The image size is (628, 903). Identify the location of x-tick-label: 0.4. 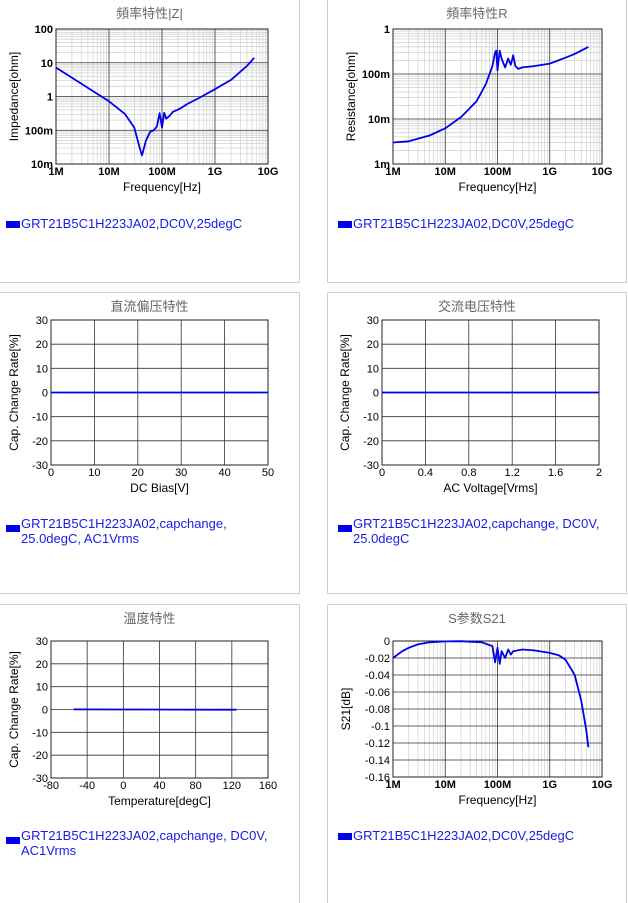
(425, 473).